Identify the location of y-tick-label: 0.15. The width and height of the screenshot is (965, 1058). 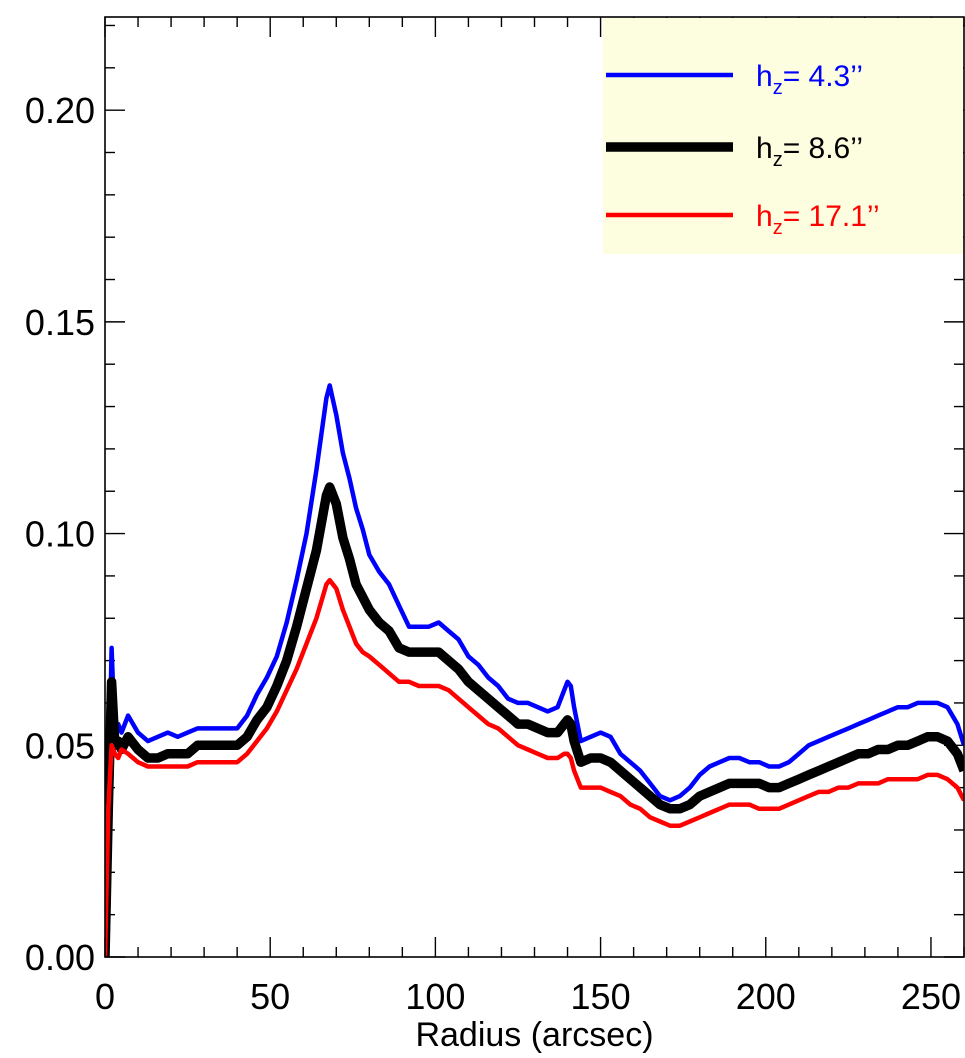
(60, 322).